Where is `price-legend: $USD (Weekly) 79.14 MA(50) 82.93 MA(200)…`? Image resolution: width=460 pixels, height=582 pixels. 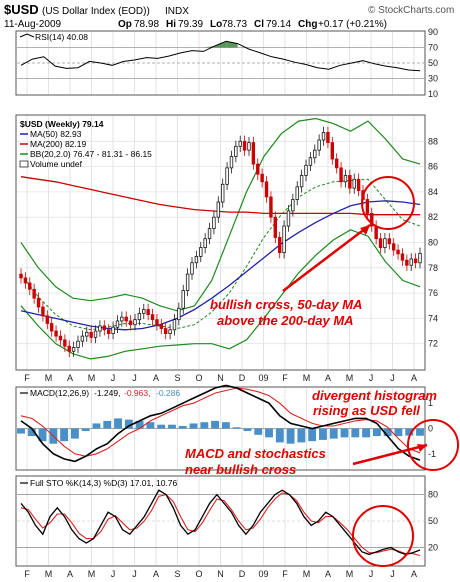
price-legend: $USD (Weekly) 79.14 MA(50) 82.93 MA(200)… is located at coordinates (85, 144).